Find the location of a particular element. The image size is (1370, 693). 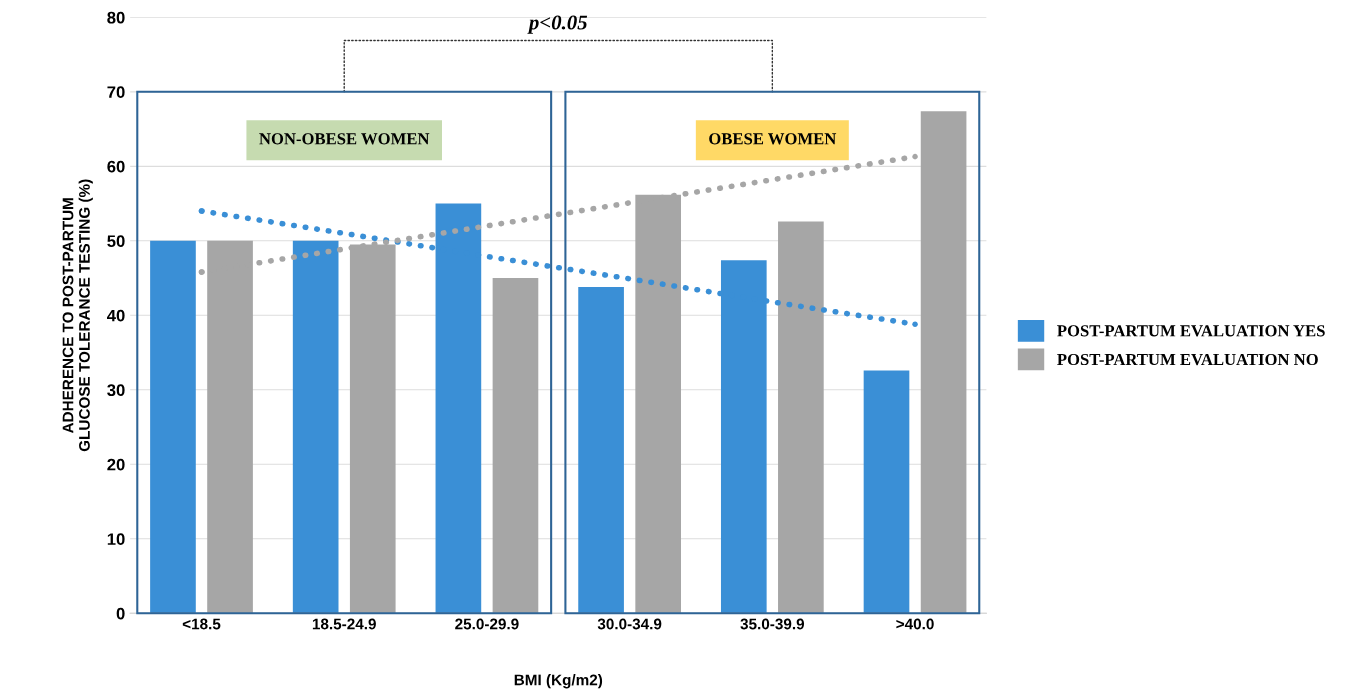

x-tick-label: <18.5 is located at coordinates (201, 624).